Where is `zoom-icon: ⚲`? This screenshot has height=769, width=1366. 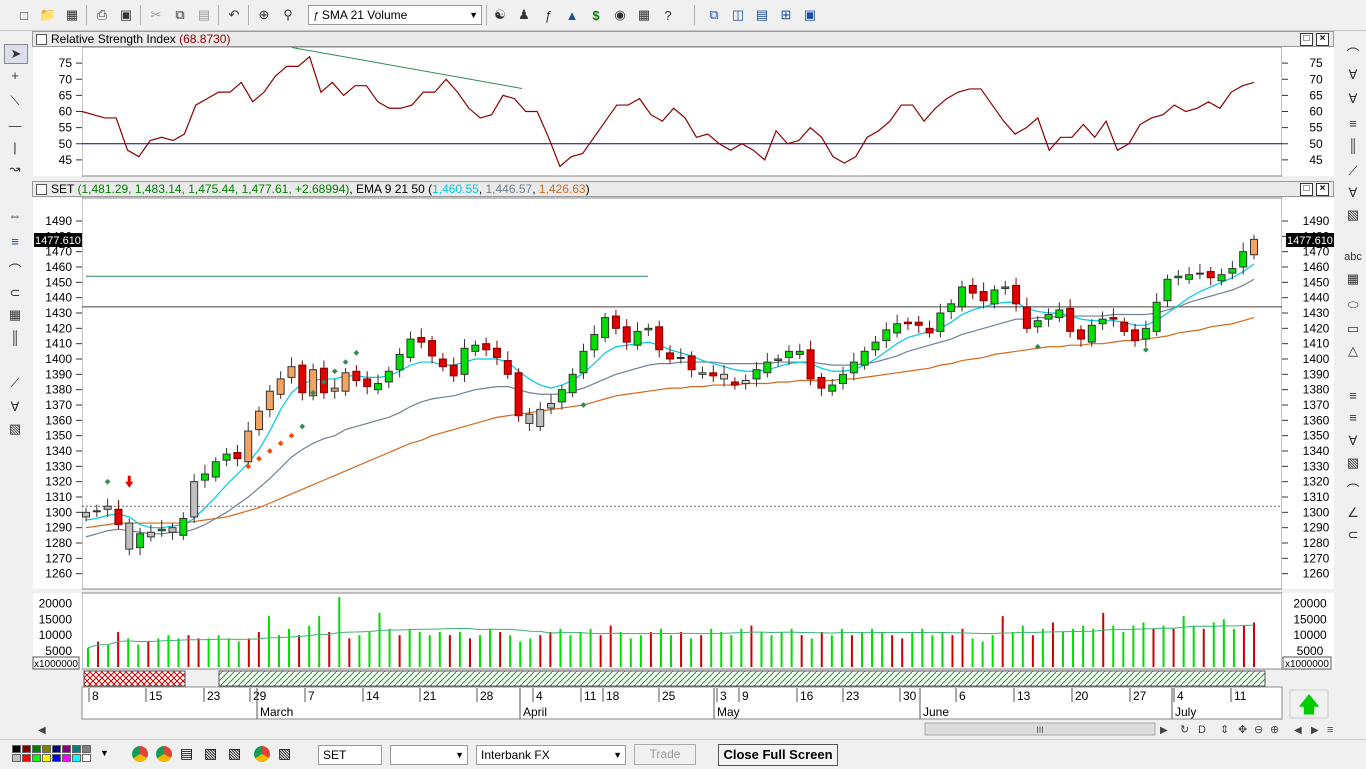 zoom-icon: ⚲ is located at coordinates (288, 14).